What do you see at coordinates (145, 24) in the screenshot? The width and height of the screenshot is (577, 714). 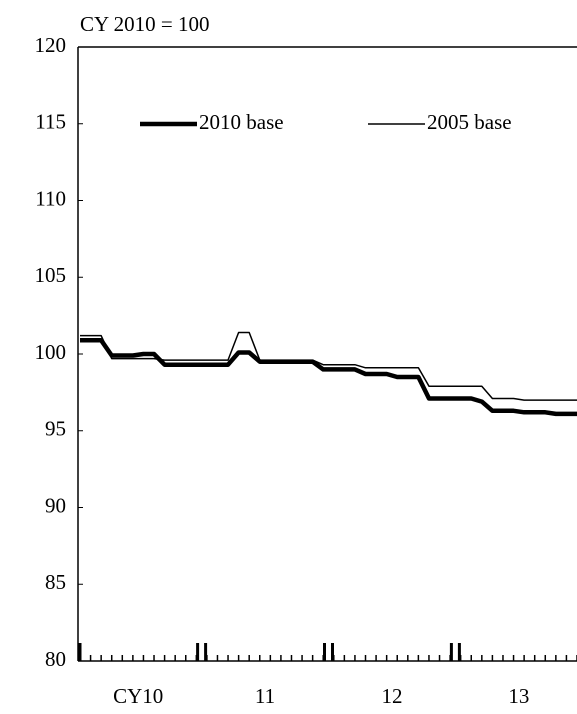 I see `chart-title: CY 2010 = 100` at bounding box center [145, 24].